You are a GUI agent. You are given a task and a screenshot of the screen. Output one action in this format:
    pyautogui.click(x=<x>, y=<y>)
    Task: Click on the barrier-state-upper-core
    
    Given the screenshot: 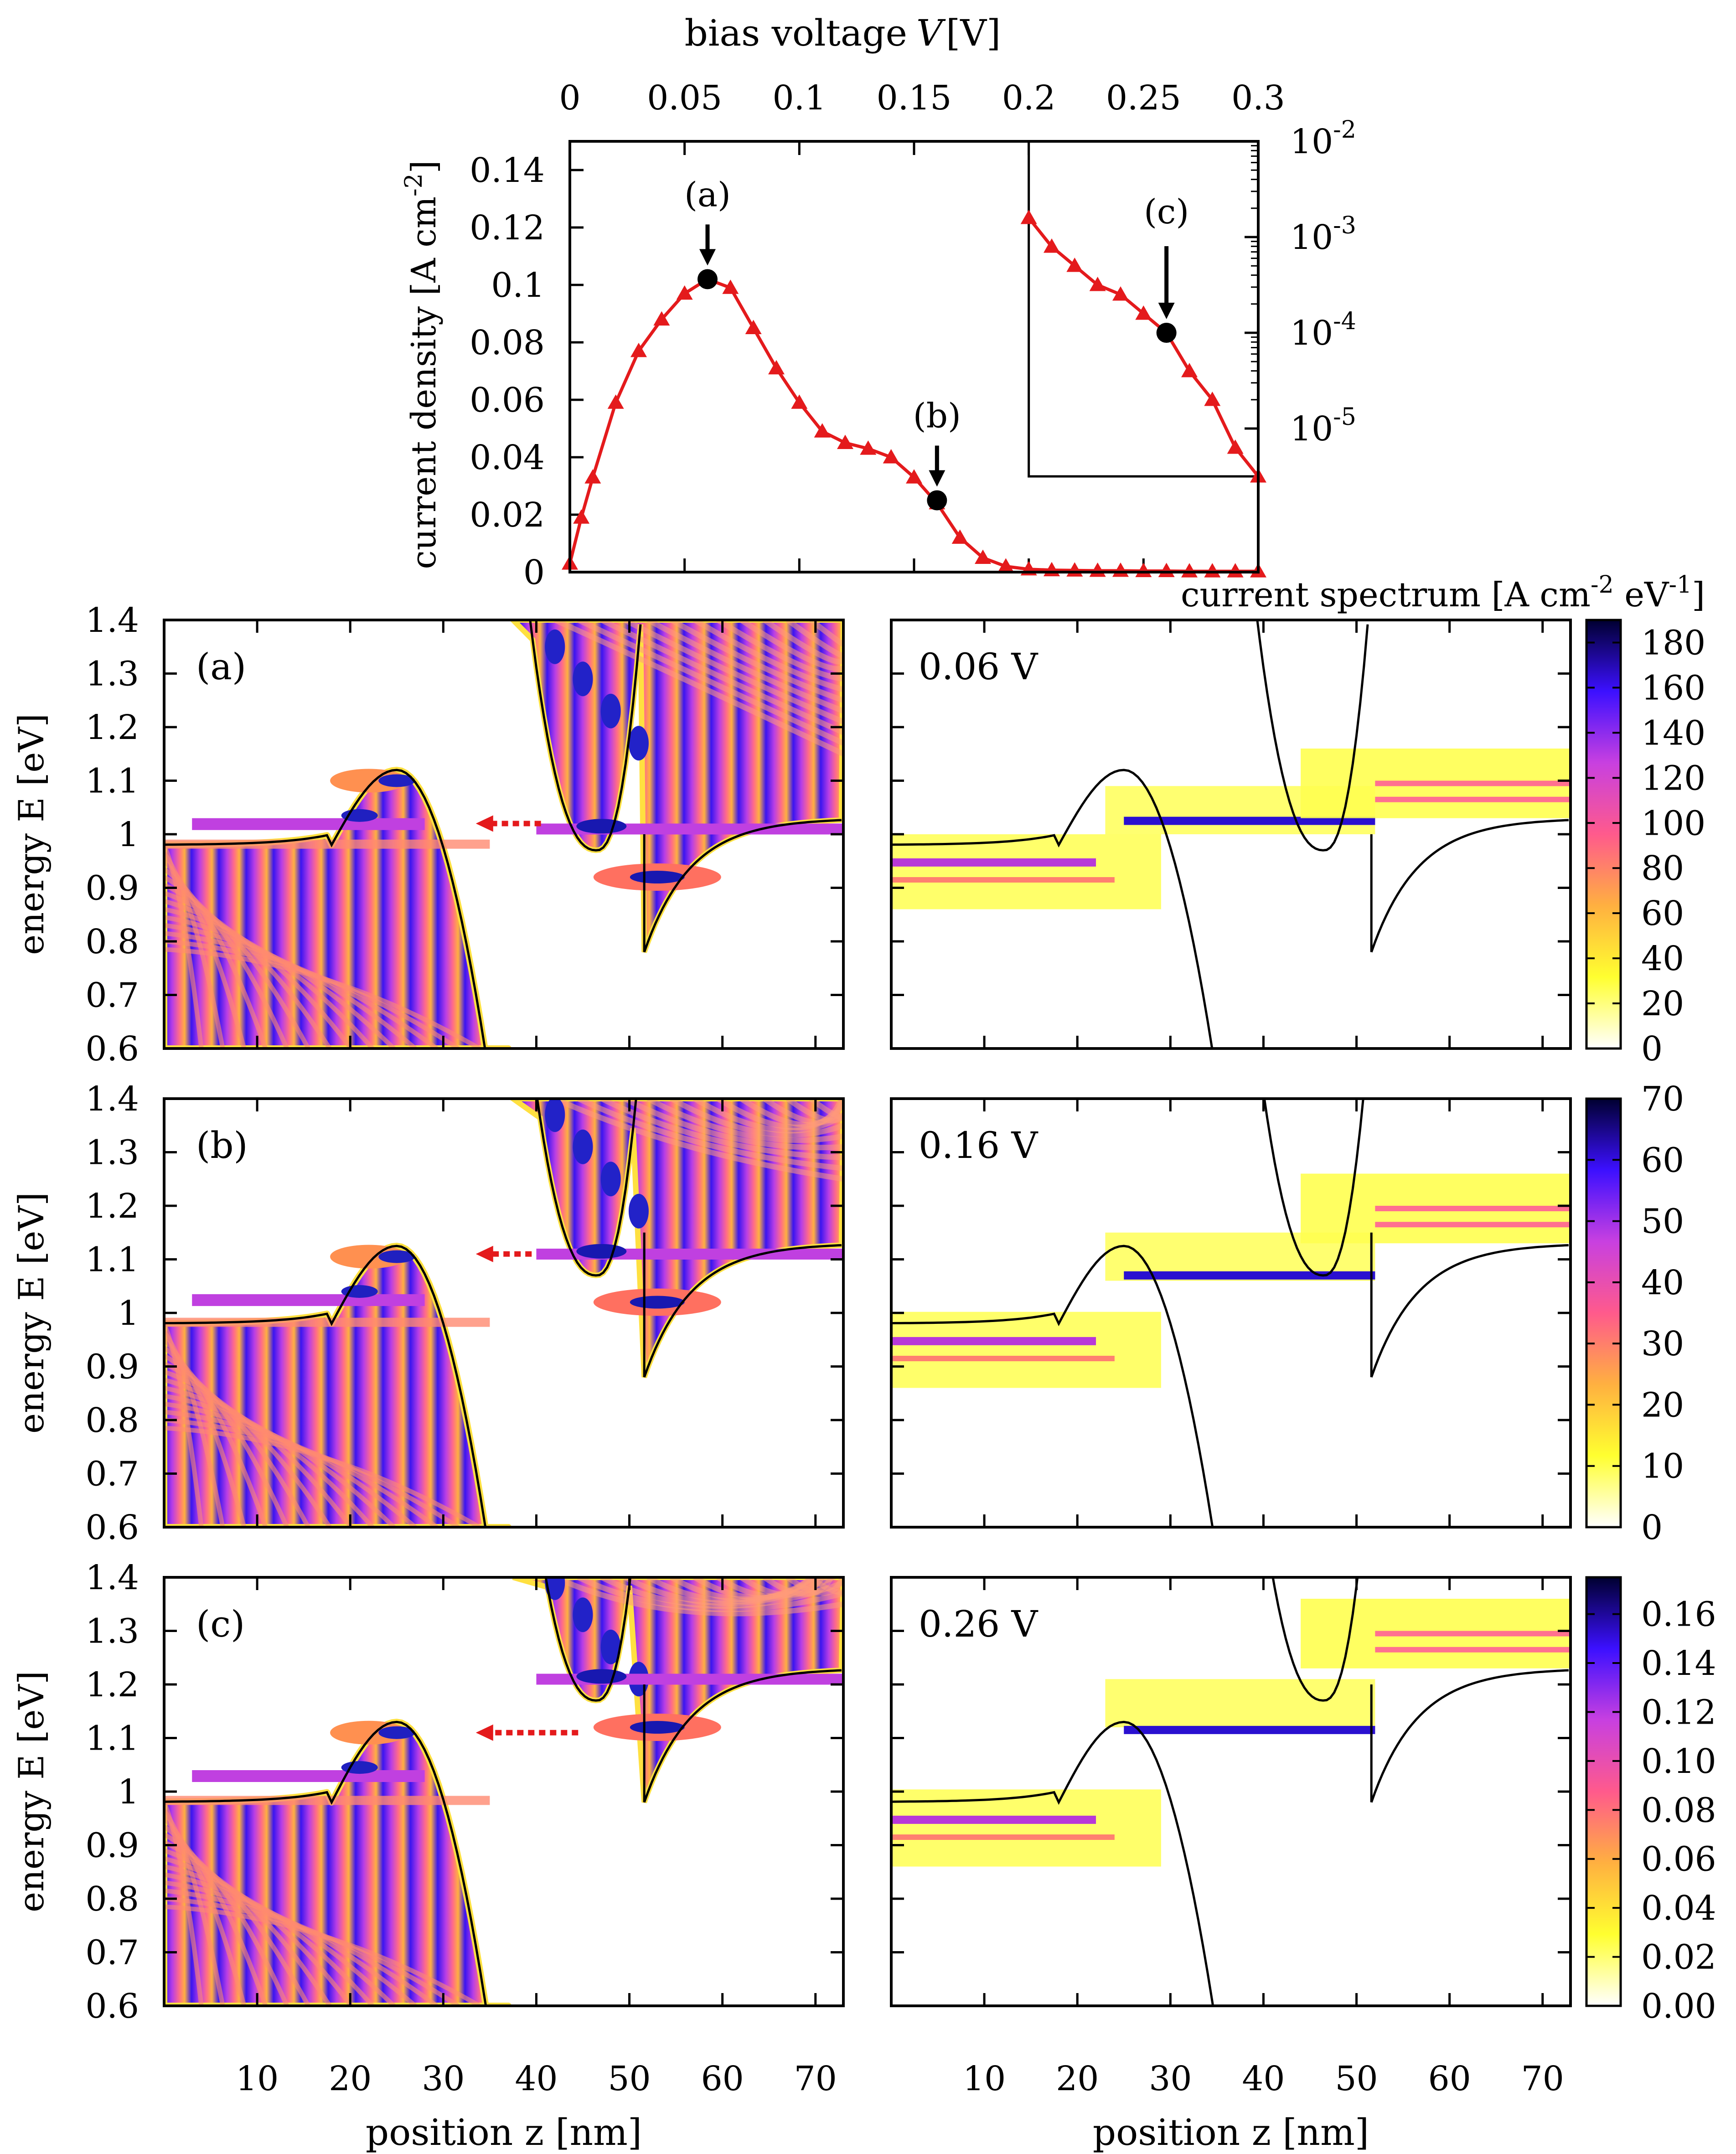 What is the action you would take?
    pyautogui.click(x=396, y=1733)
    